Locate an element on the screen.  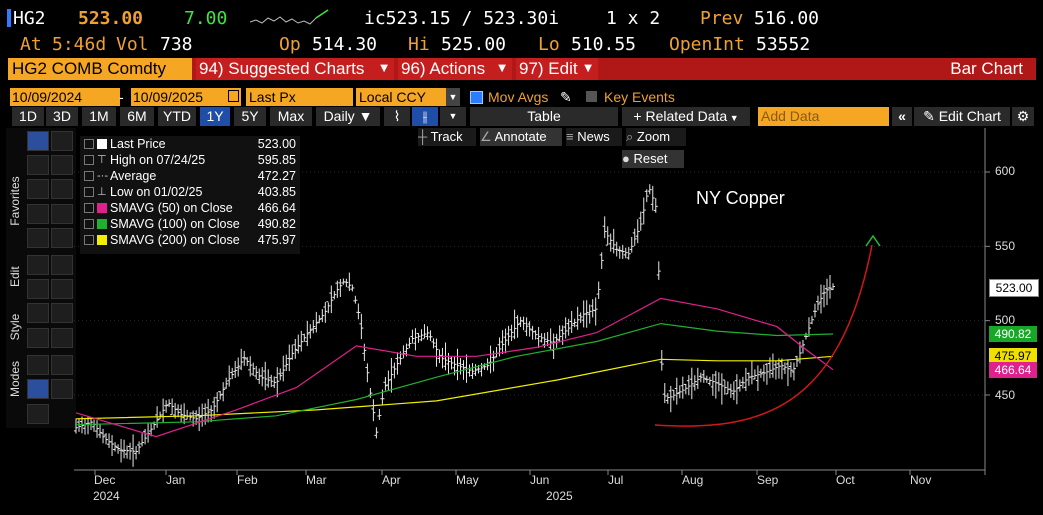
font-icon is located at coordinates (38, 313).